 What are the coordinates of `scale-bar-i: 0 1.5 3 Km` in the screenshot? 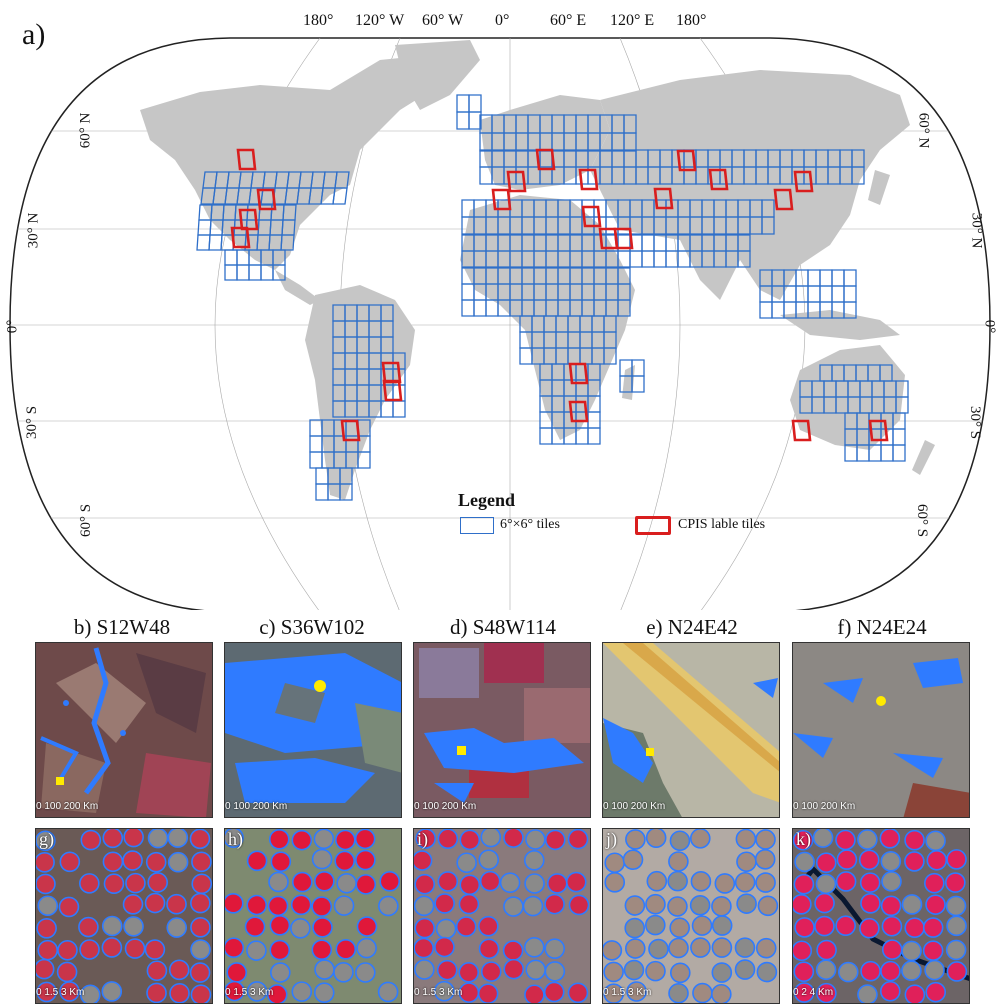 It's located at (438, 992).